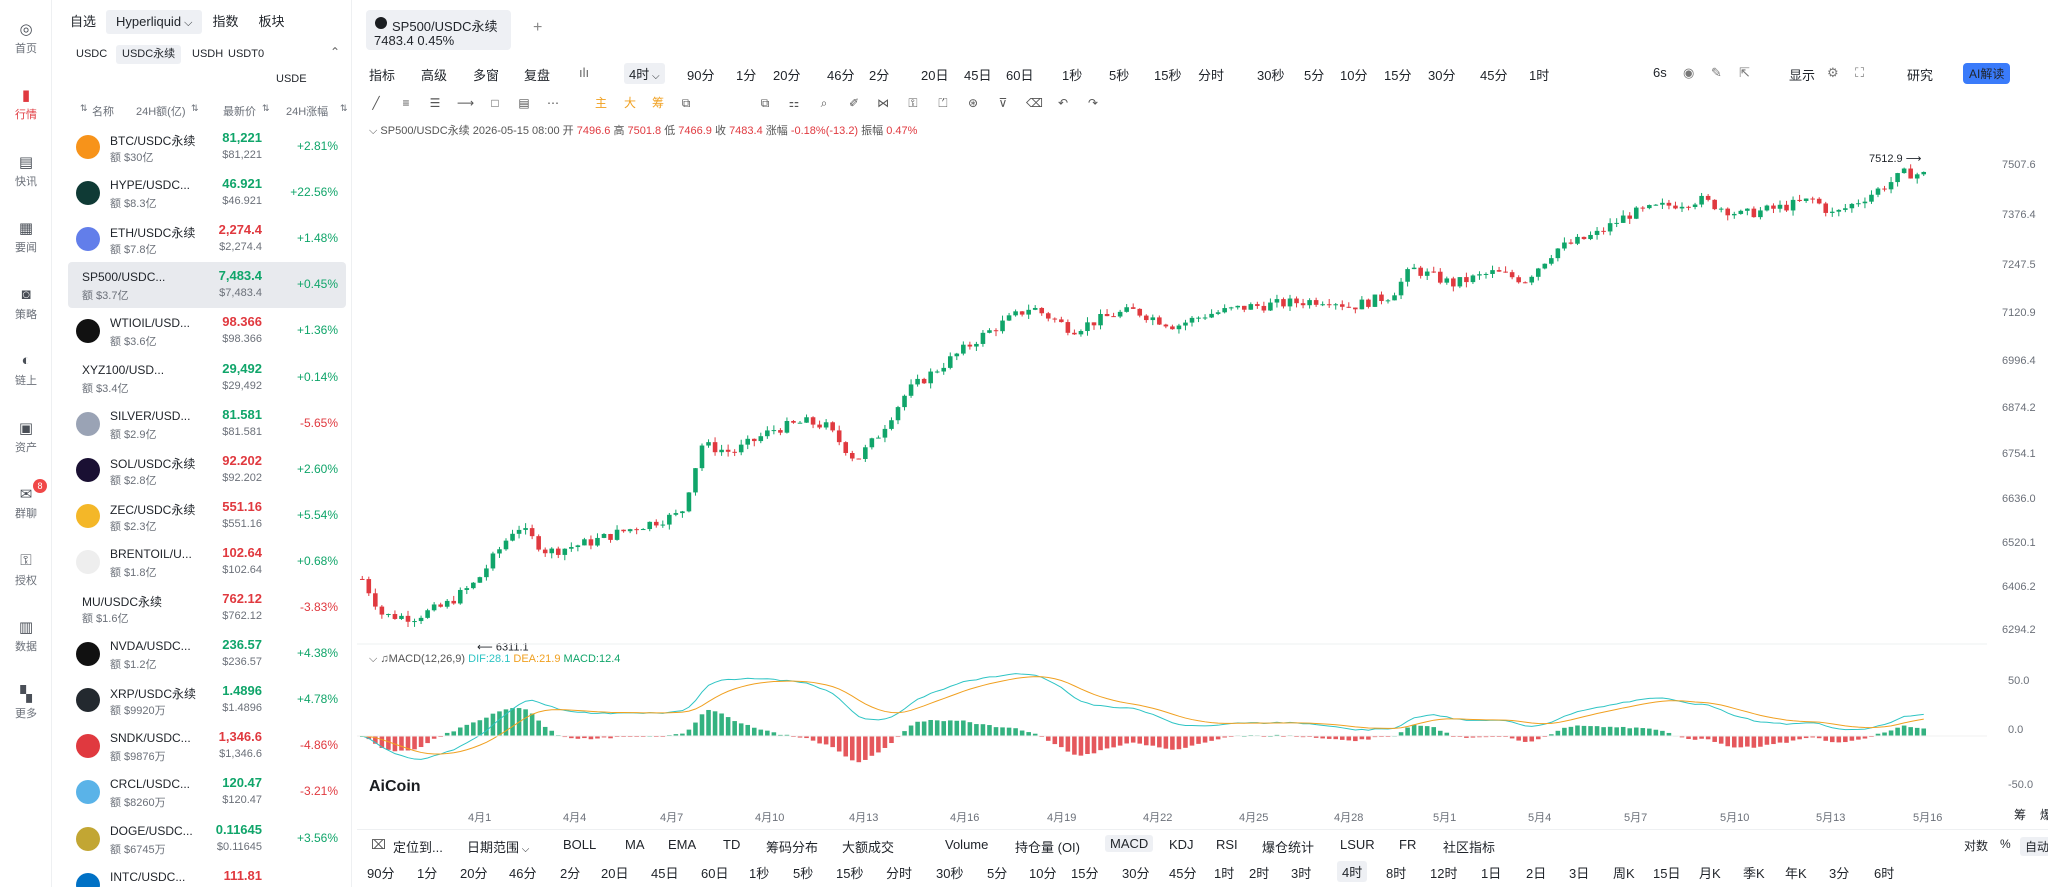 The width and height of the screenshot is (2048, 887). Describe the element at coordinates (239, 112) in the screenshot. I see `header-price: 最新价` at that location.